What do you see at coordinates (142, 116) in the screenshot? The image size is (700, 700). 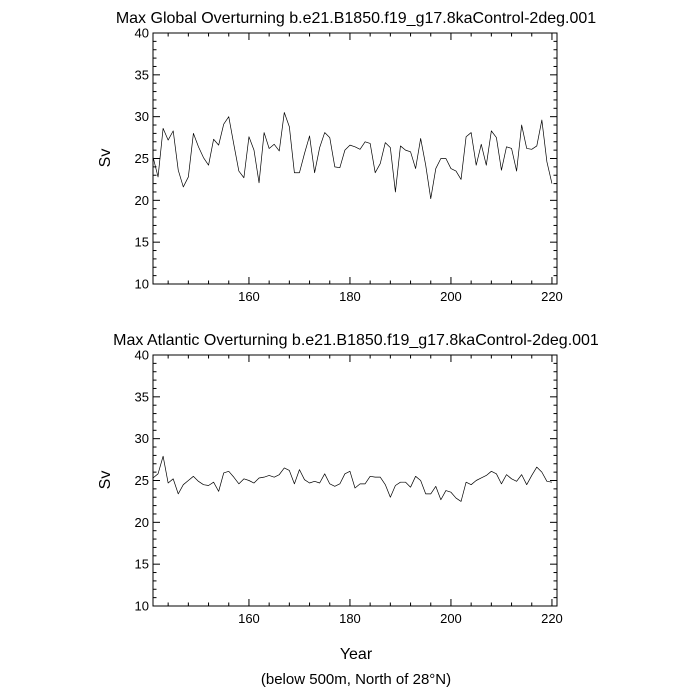 I see `global-y-tick-label: 30` at bounding box center [142, 116].